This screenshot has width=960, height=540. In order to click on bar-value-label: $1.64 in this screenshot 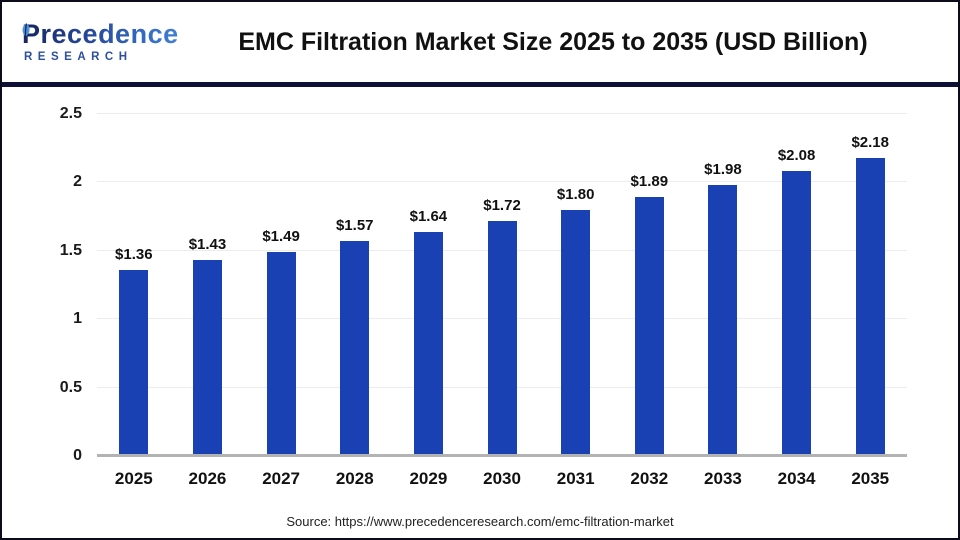, I will do `click(428, 216)`.